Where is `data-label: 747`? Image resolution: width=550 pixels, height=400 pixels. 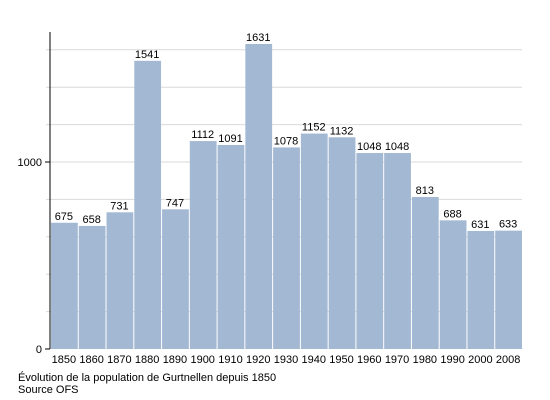
data-label: 747 is located at coordinates (175, 203).